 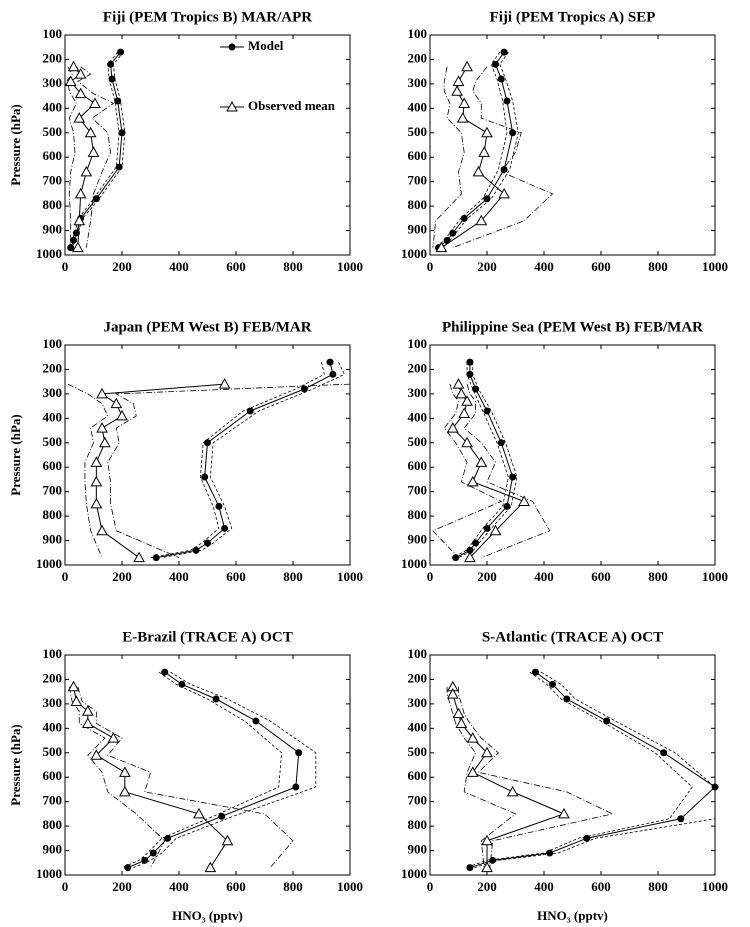 I want to click on y-tick-label: 700, so click(x=53, y=490).